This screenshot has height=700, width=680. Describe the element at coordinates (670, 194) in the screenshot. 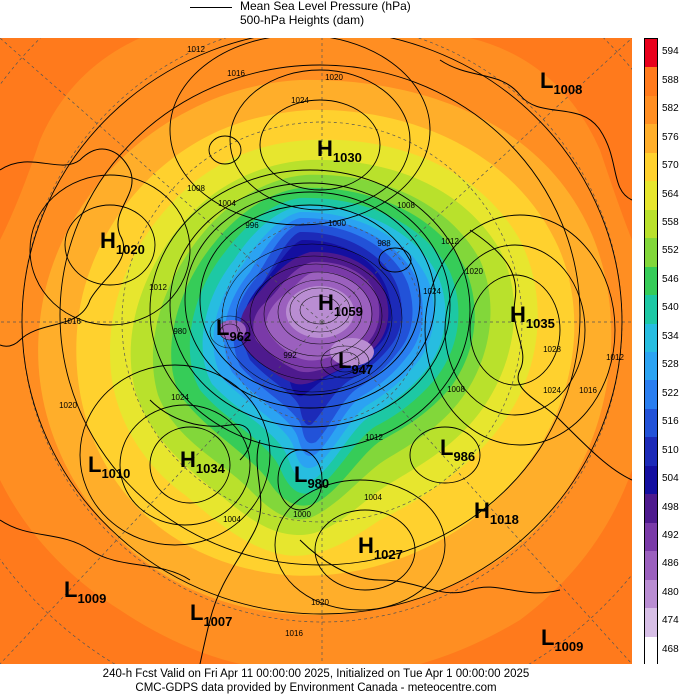

I see `colorbar-label: 564` at that location.